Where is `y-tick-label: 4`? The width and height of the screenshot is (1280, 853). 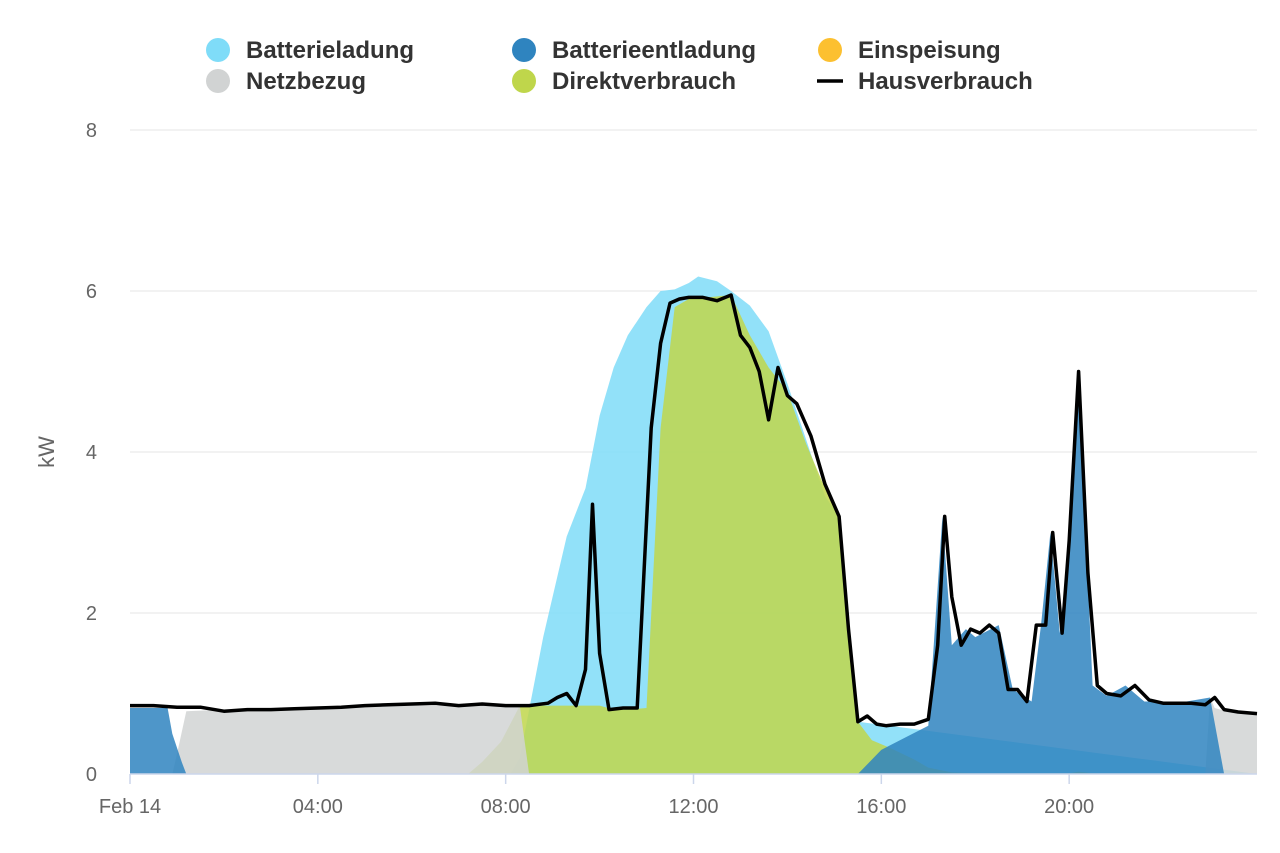 y-tick-label: 4 is located at coordinates (91, 453).